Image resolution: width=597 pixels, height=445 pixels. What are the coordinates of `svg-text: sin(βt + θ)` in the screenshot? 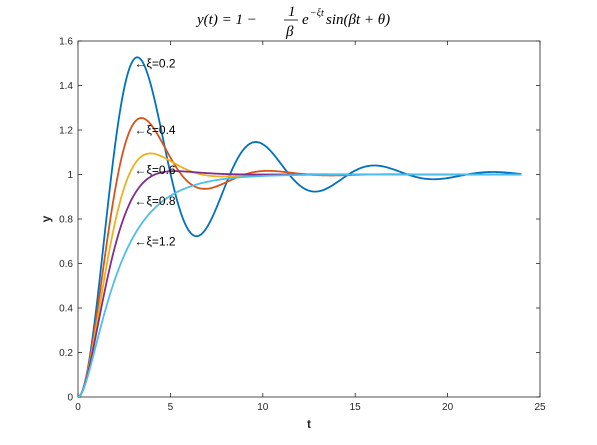 It's located at (358, 20).